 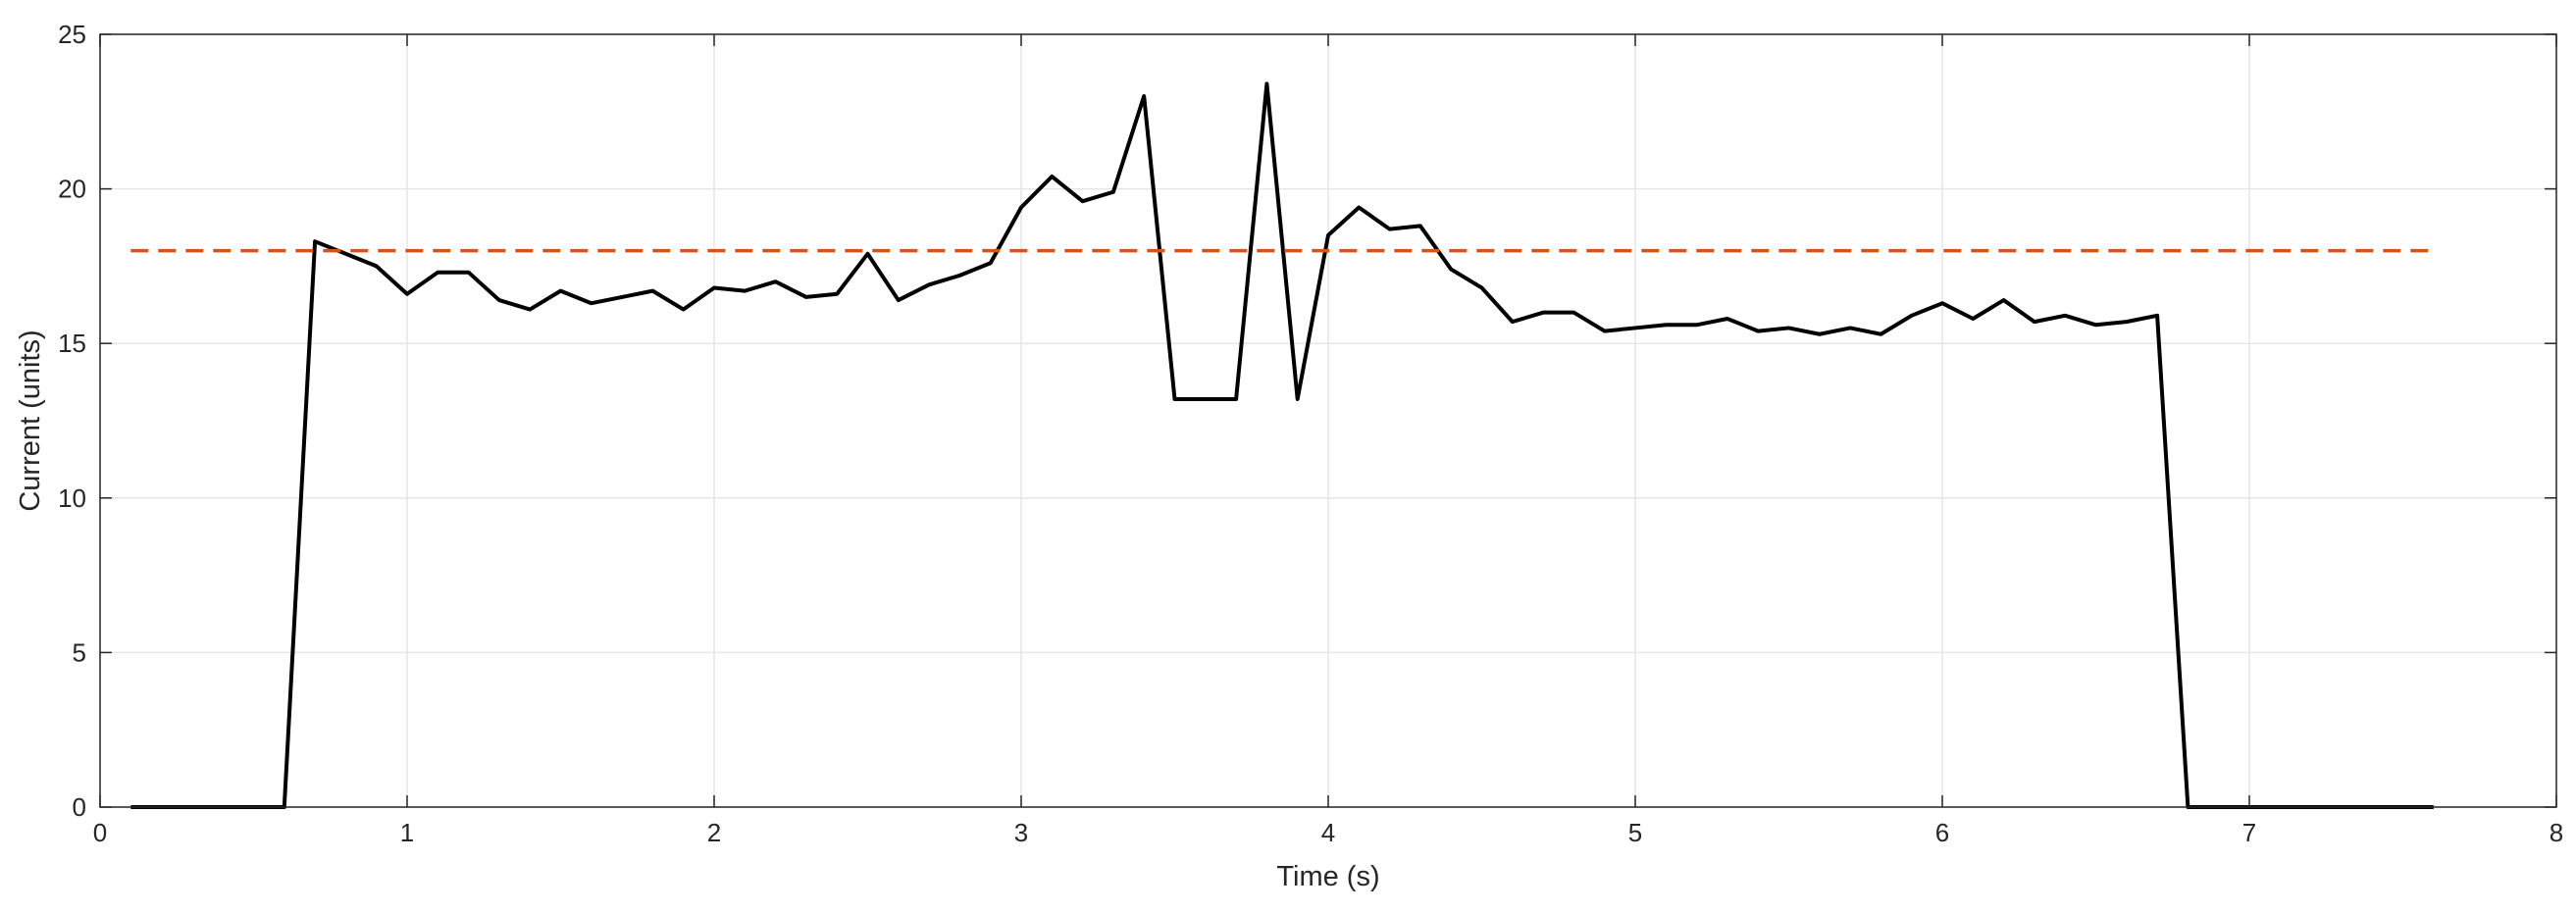 What do you see at coordinates (1942, 832) in the screenshot?
I see `x-tick-label: 6` at bounding box center [1942, 832].